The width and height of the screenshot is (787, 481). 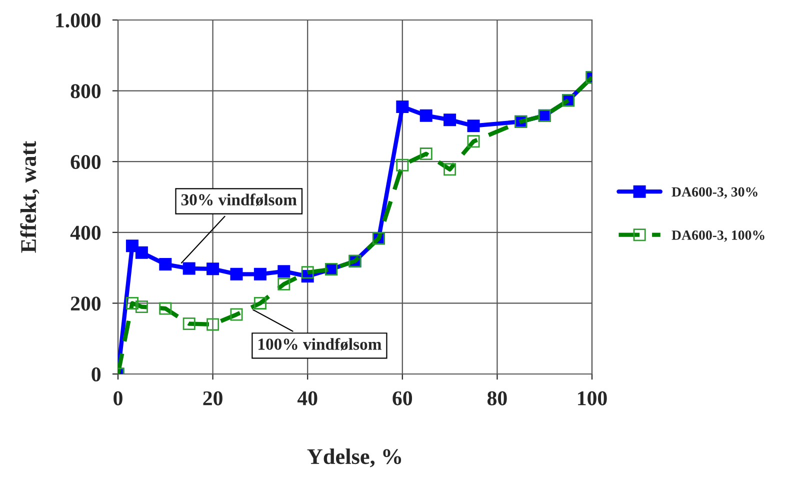 What do you see at coordinates (118, 398) in the screenshot?
I see `x-tick-label: 0` at bounding box center [118, 398].